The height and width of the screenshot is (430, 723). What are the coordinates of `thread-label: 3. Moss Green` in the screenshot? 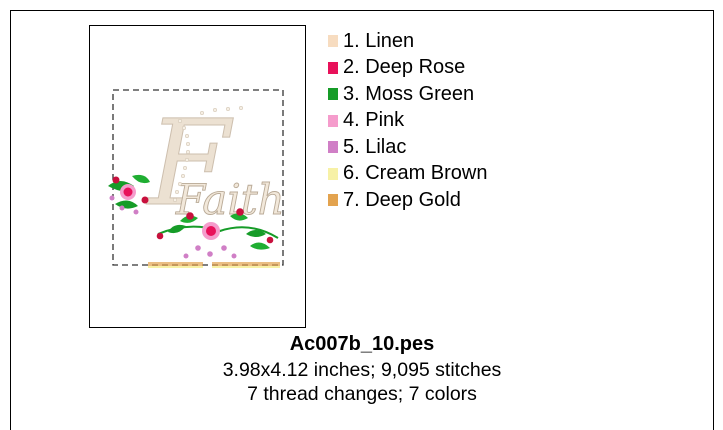 It's located at (409, 93).